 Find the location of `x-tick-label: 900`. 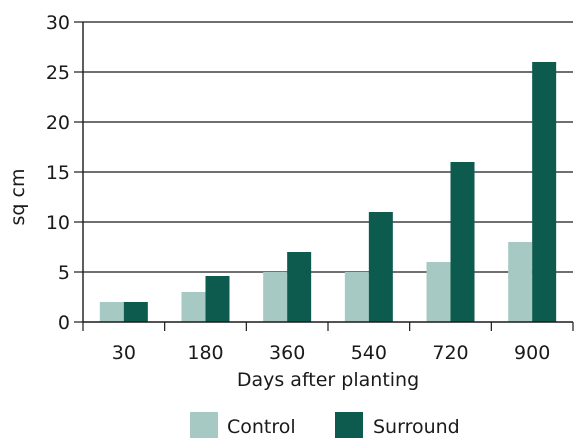

x-tick-label: 900 is located at coordinates (532, 353).